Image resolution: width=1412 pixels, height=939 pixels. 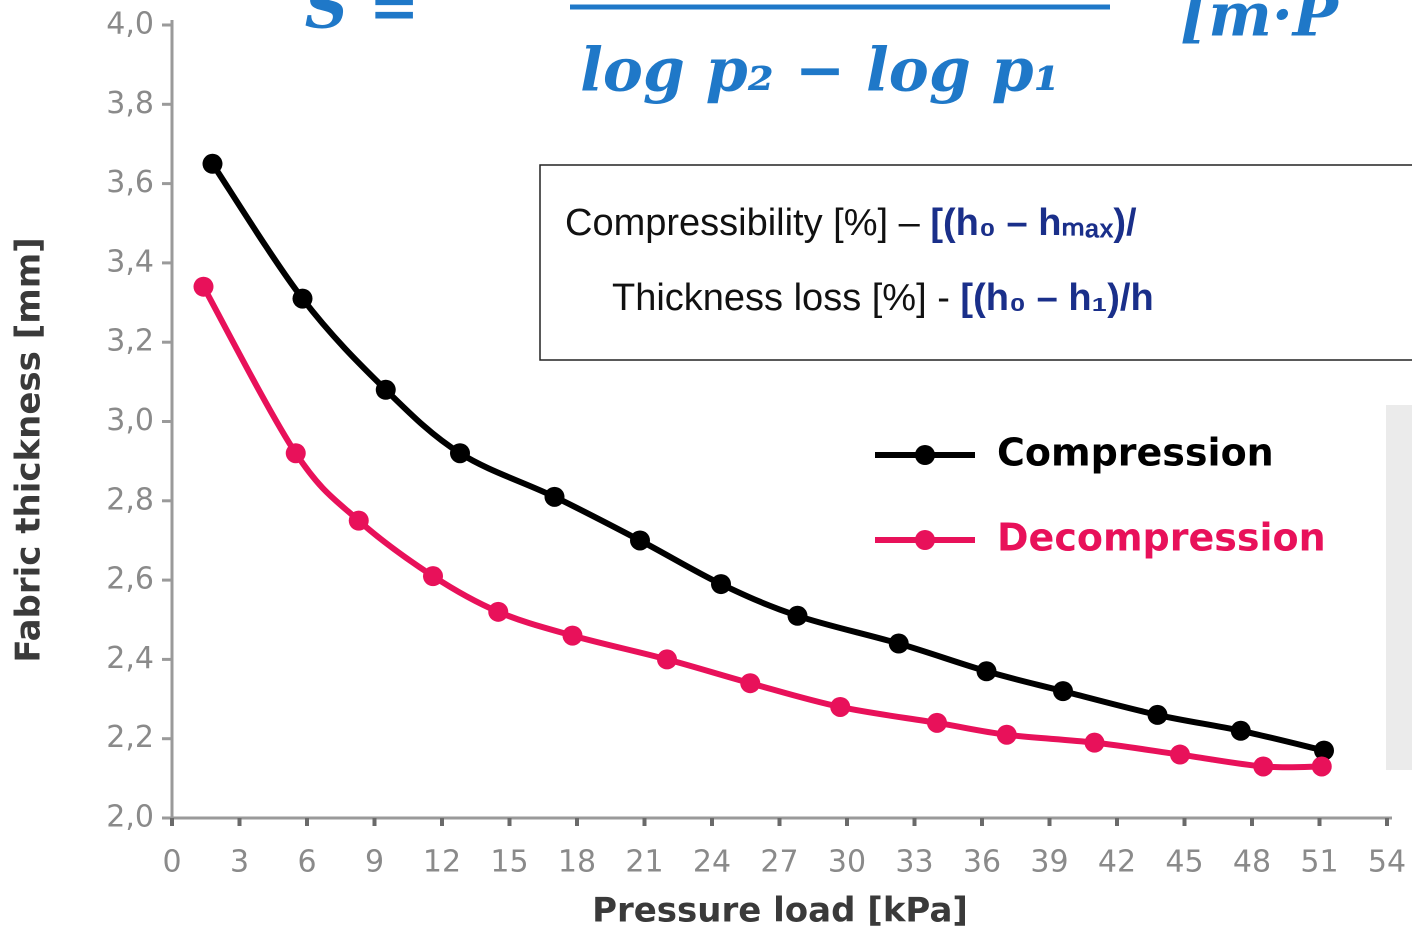 I want to click on formula-lhs: S =, so click(x=362, y=21).